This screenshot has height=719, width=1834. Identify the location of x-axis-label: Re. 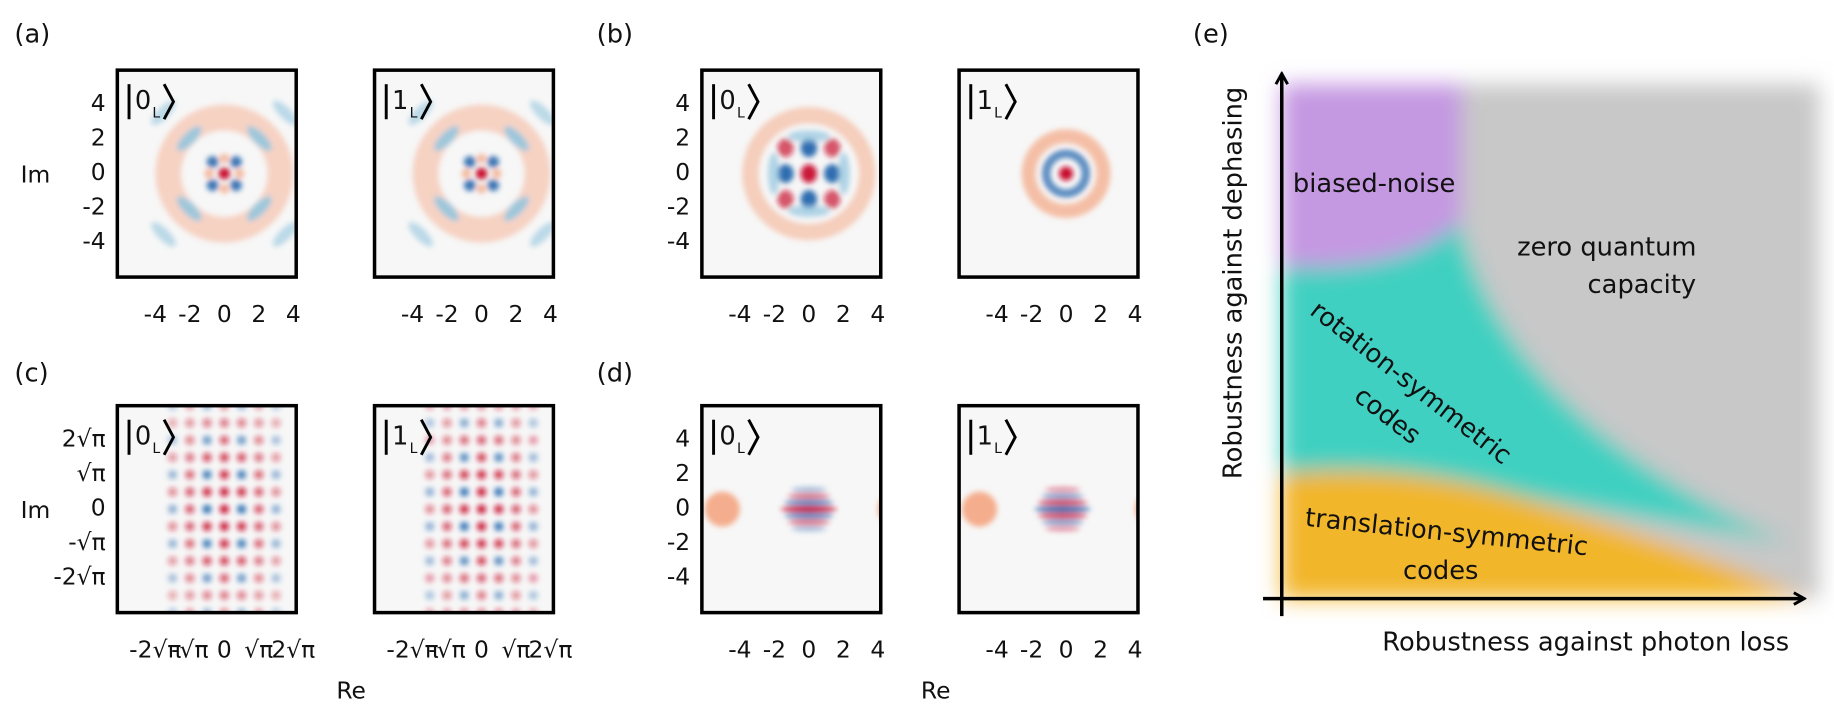
(351, 691).